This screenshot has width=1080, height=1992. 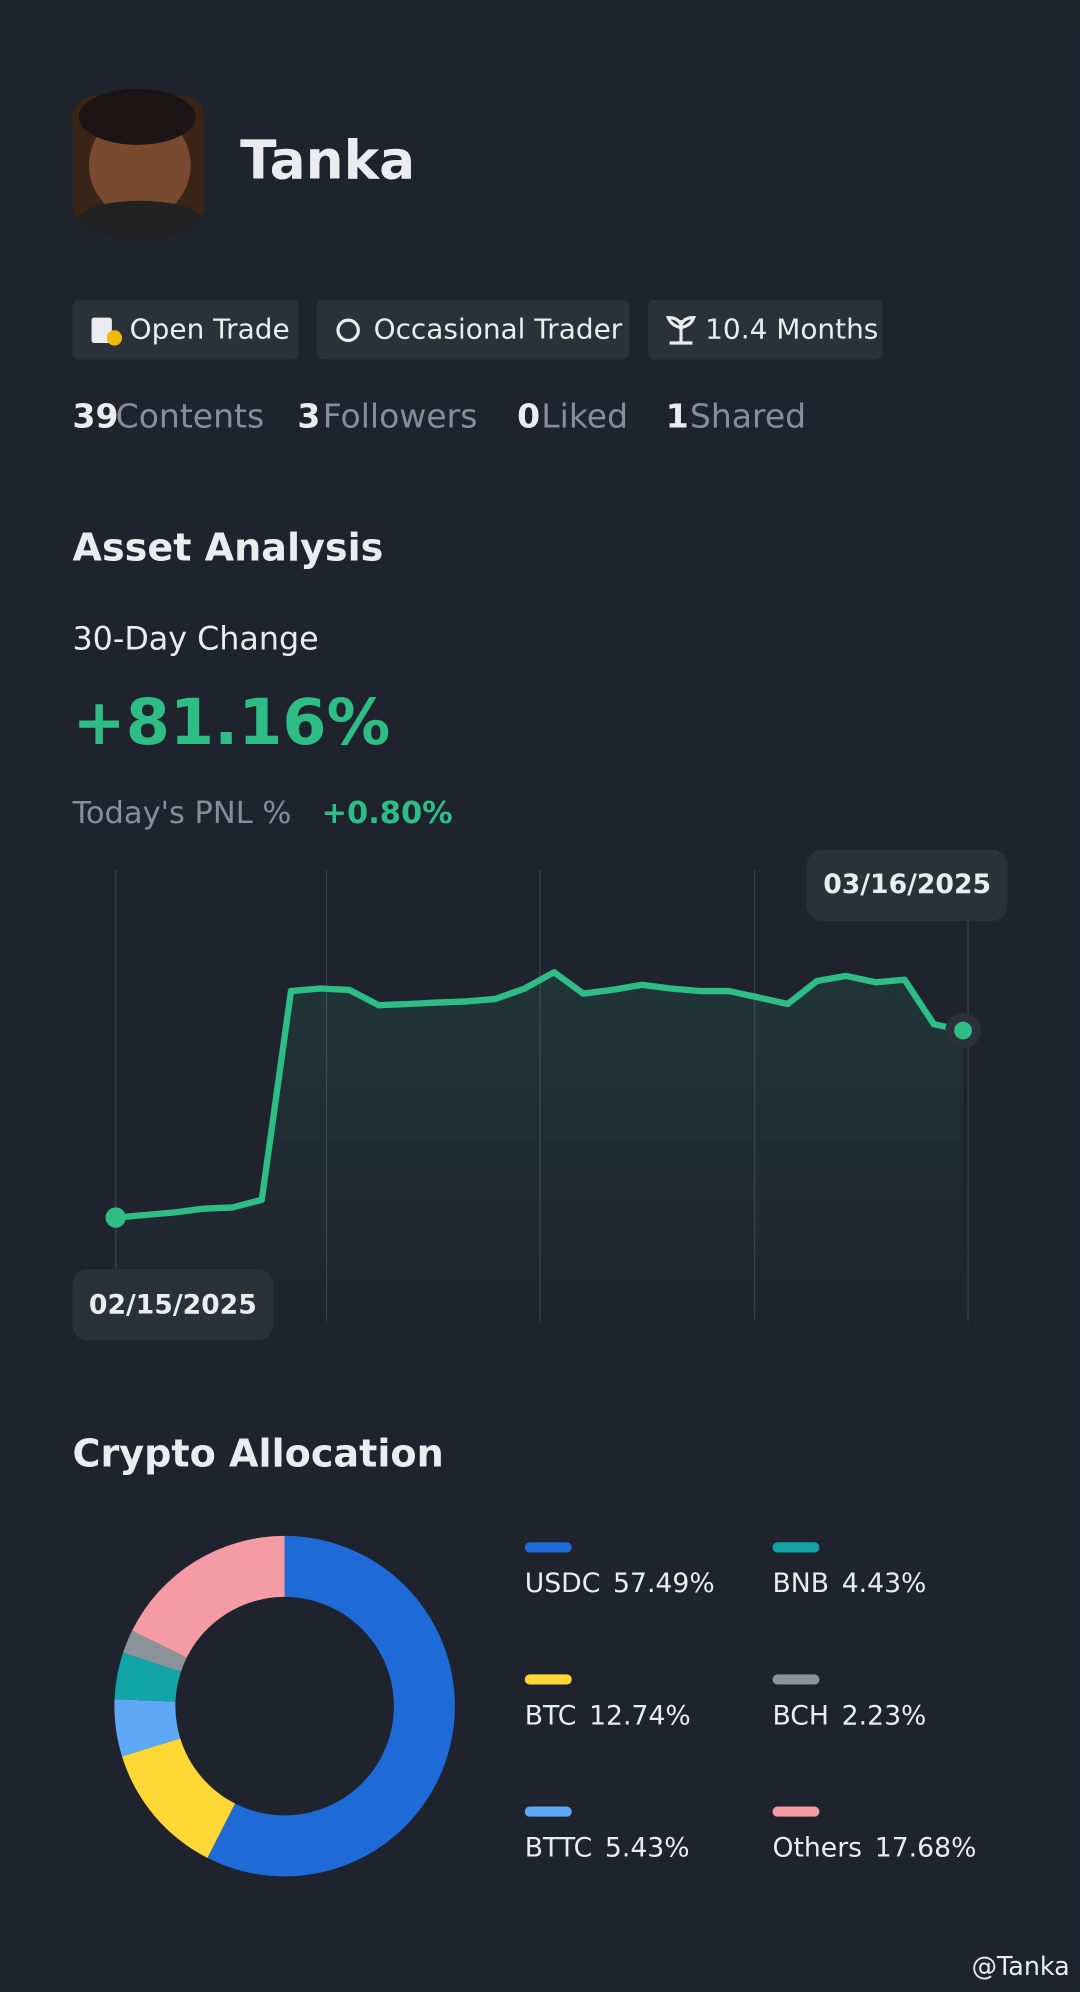 What do you see at coordinates (115, 1217) in the screenshot?
I see `start-dot` at bounding box center [115, 1217].